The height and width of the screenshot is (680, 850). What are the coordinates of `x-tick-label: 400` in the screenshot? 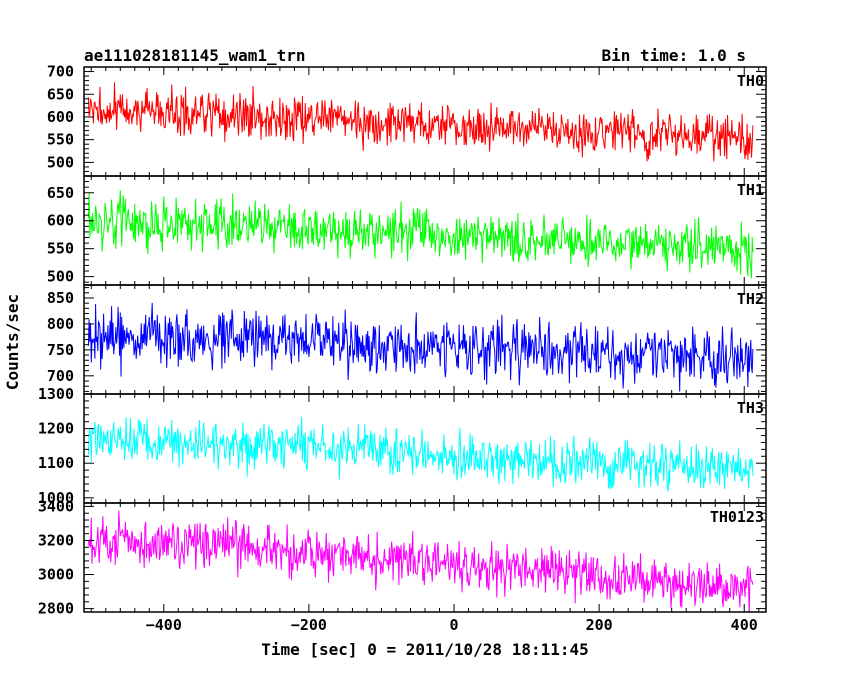 It's located at (744, 625).